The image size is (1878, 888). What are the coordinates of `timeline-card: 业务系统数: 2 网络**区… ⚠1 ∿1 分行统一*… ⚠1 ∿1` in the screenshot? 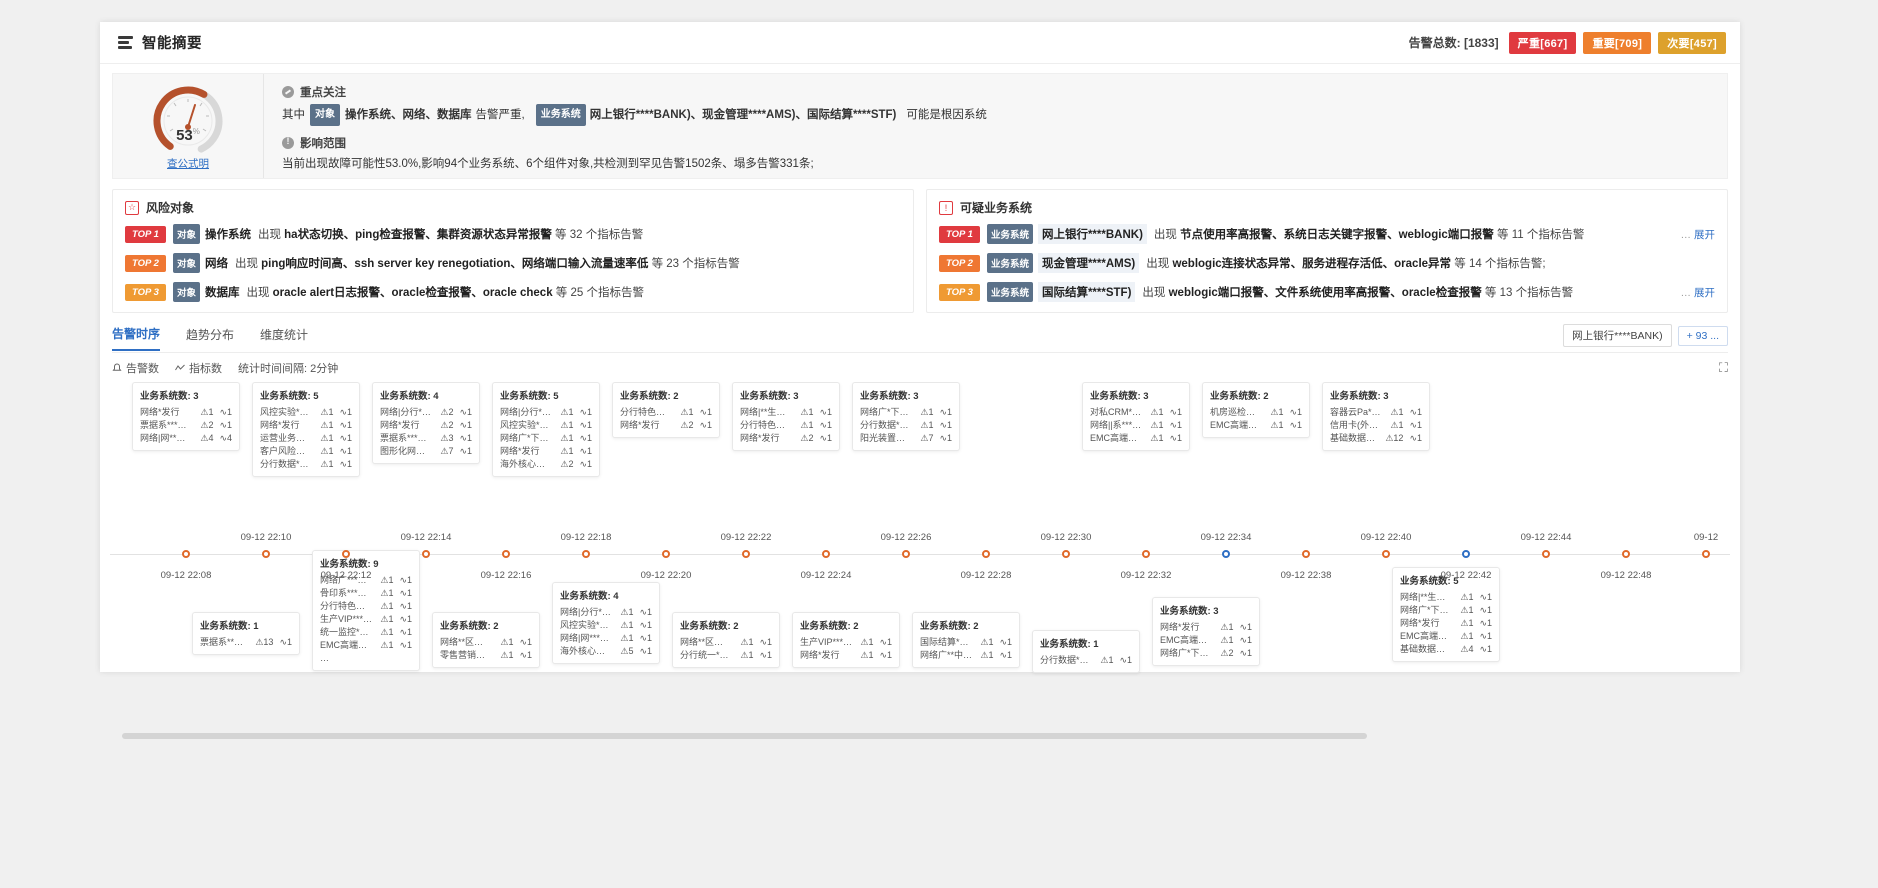 It's located at (726, 640).